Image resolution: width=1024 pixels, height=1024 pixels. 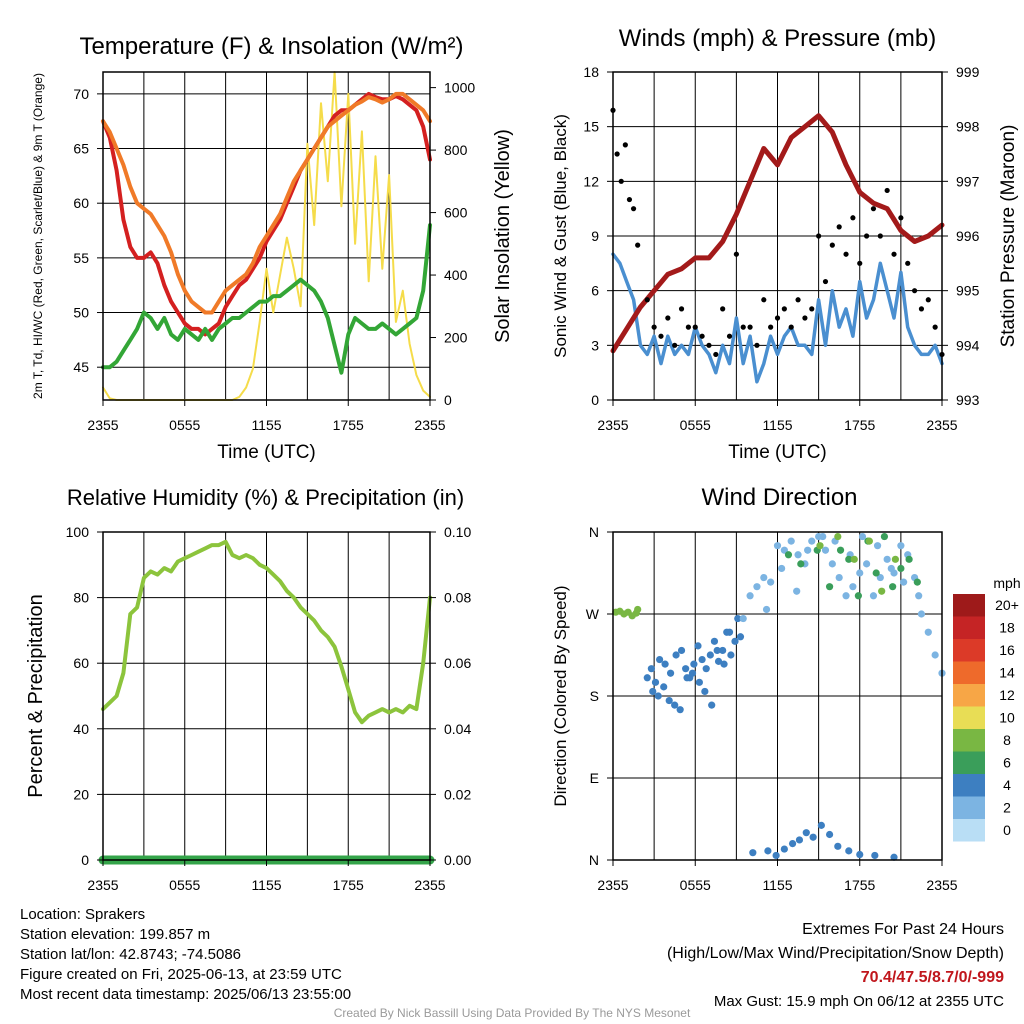 What do you see at coordinates (612, 425) in the screenshot?
I see `wind-xtick-label: 2355` at bounding box center [612, 425].